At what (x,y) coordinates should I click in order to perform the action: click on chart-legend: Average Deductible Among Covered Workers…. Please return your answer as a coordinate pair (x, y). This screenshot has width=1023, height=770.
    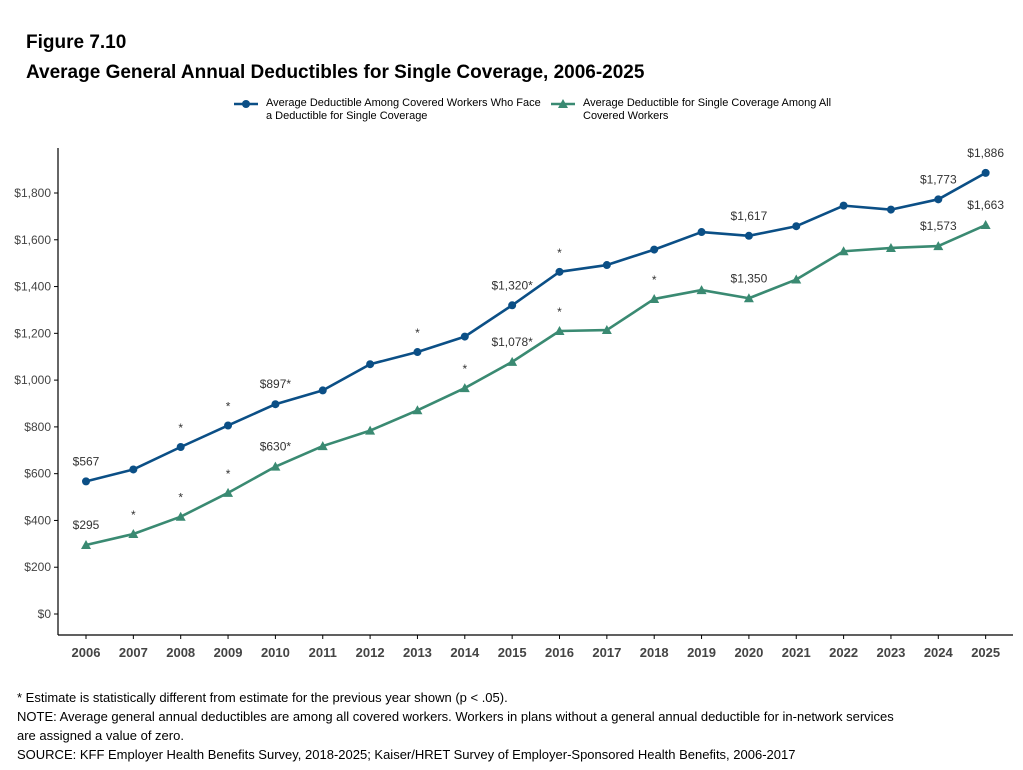
    Looking at the image, I should click on (511, 112).